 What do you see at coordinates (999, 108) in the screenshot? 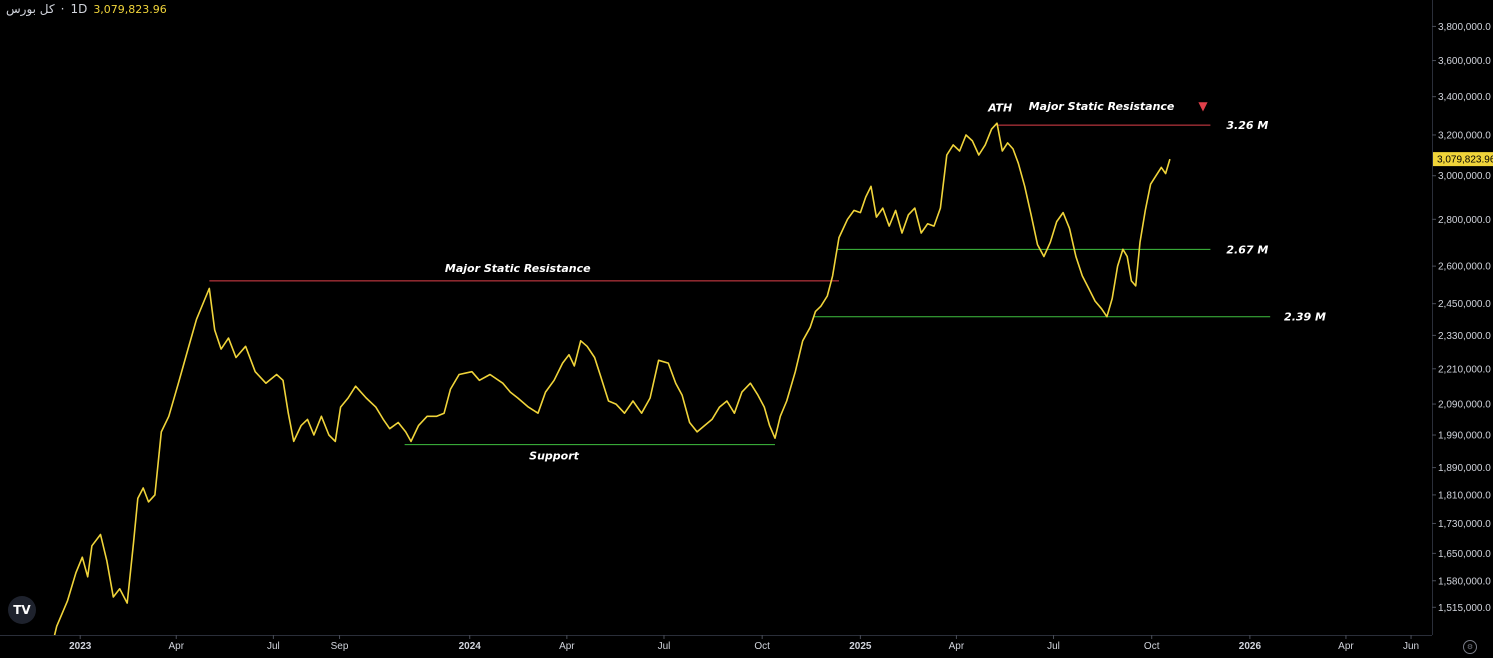
I see `chart-annotation: ATH` at bounding box center [999, 108].